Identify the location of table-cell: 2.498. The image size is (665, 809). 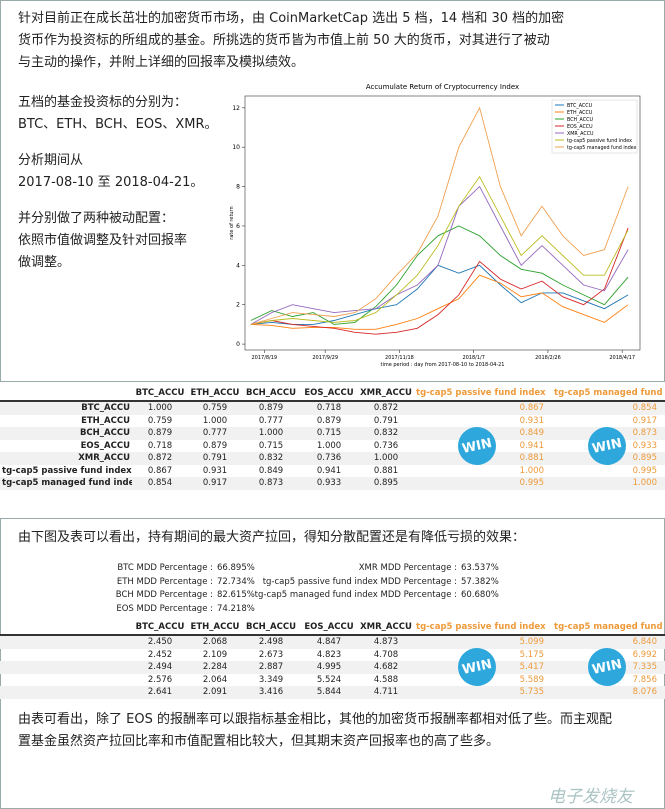
(271, 642).